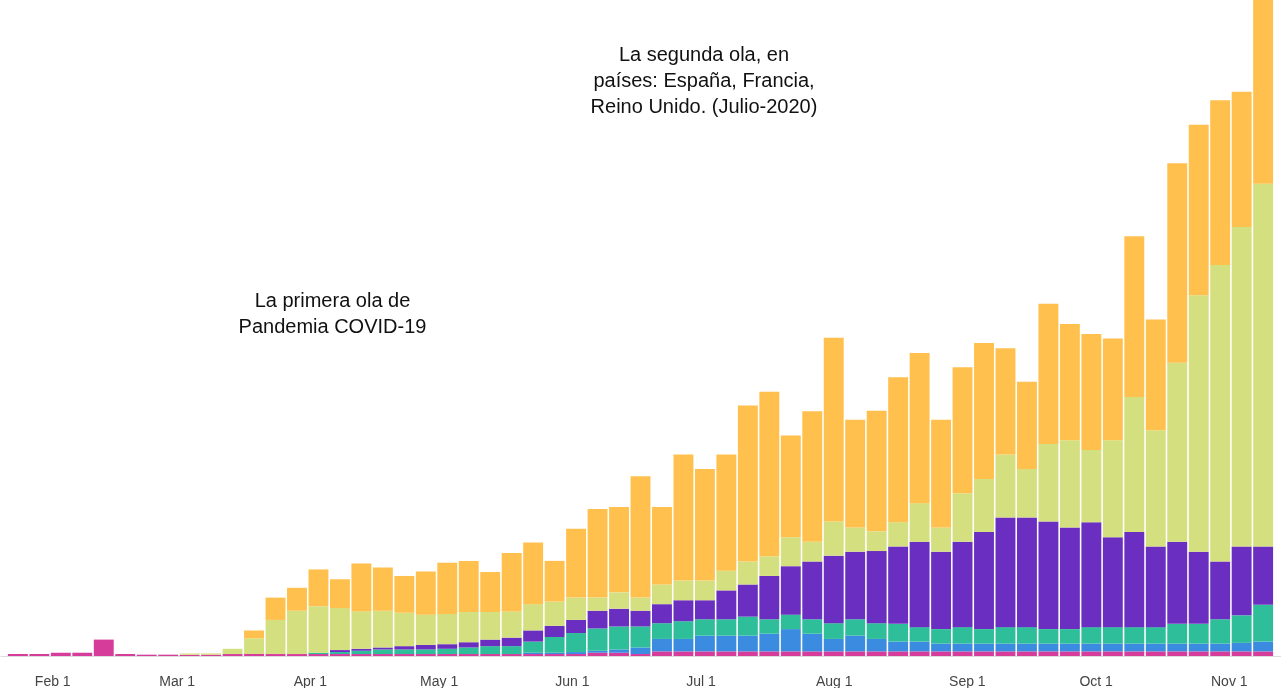 The image size is (1281, 688). I want to click on x-tick-label: Feb 1, so click(52, 680).